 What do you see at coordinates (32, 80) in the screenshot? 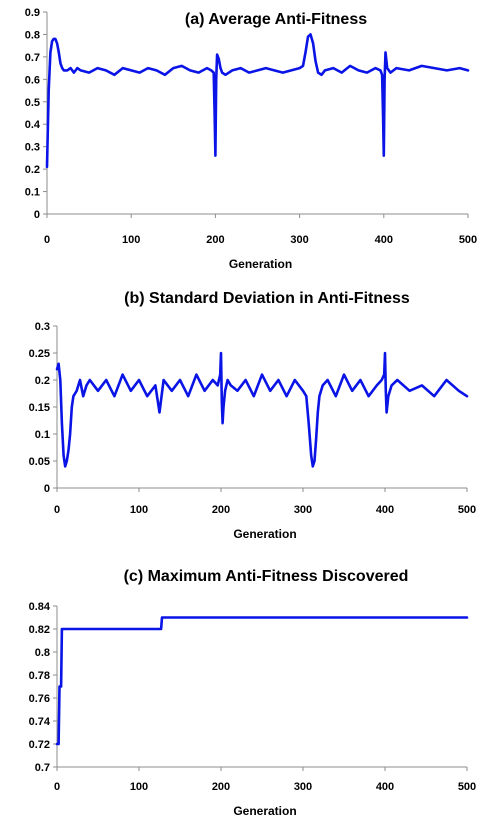
I see `y-tick-label: 0.6` at bounding box center [32, 80].